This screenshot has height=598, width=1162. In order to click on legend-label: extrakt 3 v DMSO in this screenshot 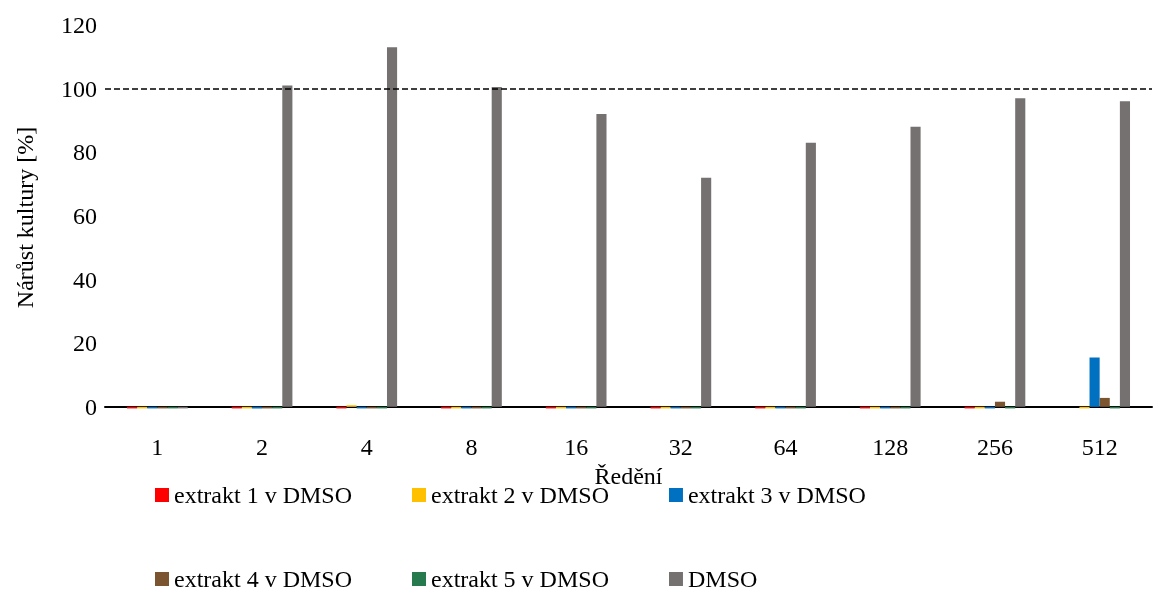, I will do `click(776, 495)`.